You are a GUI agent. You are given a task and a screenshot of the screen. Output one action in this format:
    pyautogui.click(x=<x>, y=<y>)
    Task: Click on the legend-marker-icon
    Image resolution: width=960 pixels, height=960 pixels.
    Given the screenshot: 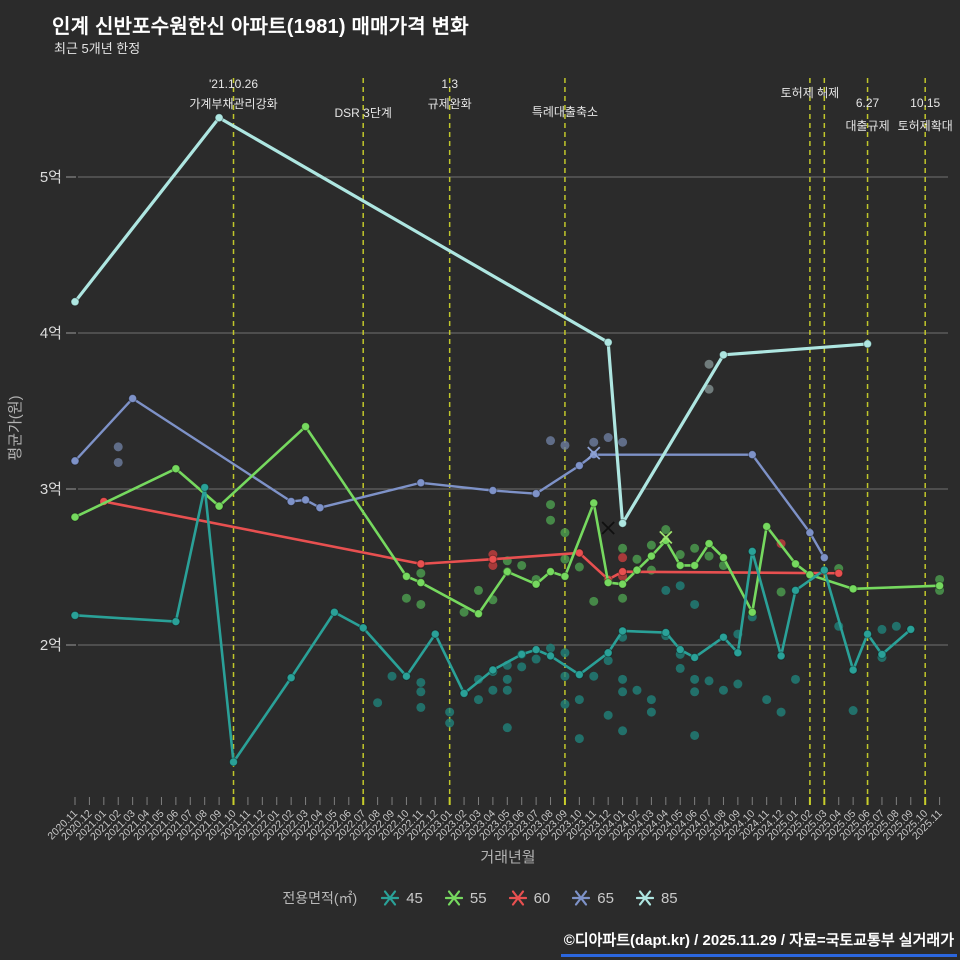 What is the action you would take?
    pyautogui.click(x=581, y=898)
    